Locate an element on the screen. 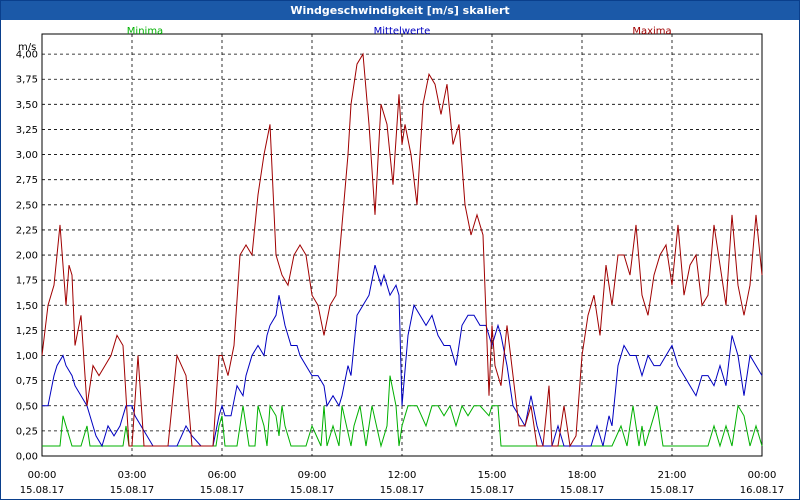 The image size is (800, 500). y-tick-label: 3,50 is located at coordinates (27, 105).